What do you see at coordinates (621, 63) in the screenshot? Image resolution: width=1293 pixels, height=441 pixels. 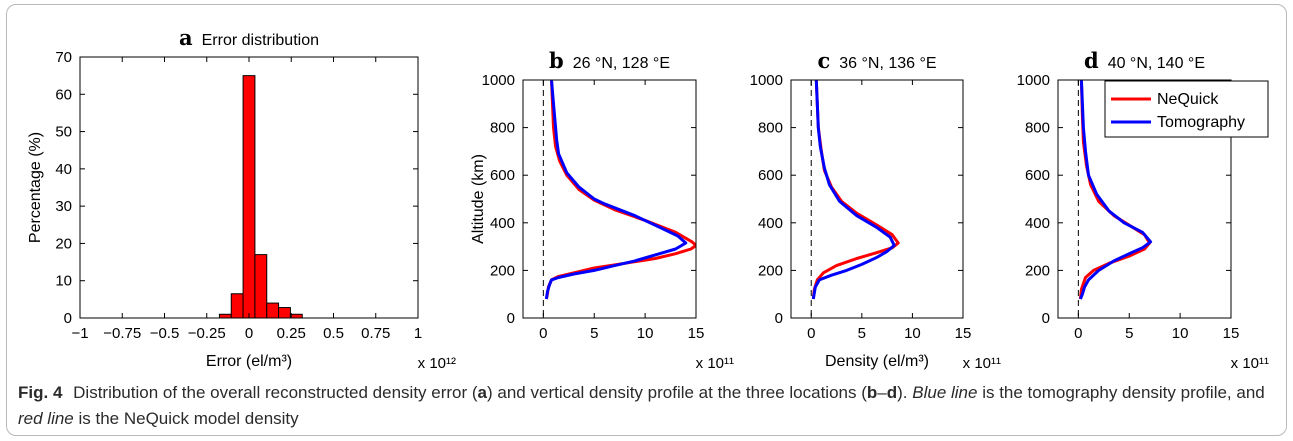 I see `panel-title-text: 26 °N, 128 °E` at bounding box center [621, 63].